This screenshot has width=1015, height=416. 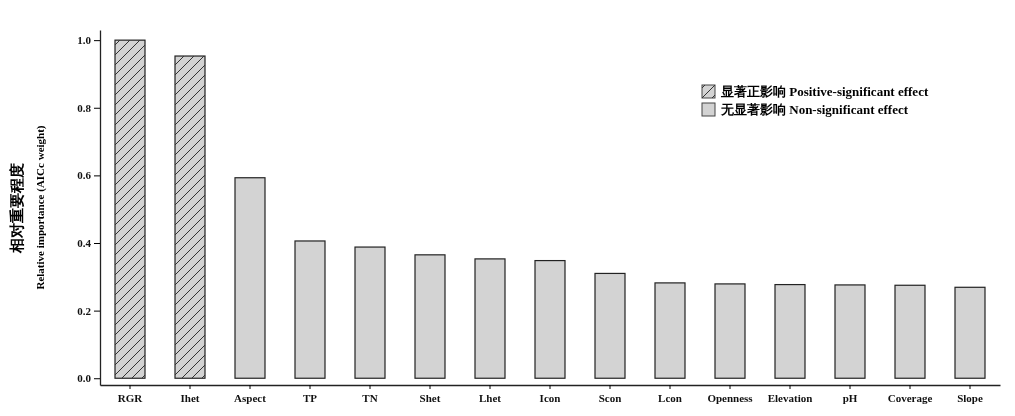 I want to click on x-tick-label: Scon, so click(x=610, y=397).